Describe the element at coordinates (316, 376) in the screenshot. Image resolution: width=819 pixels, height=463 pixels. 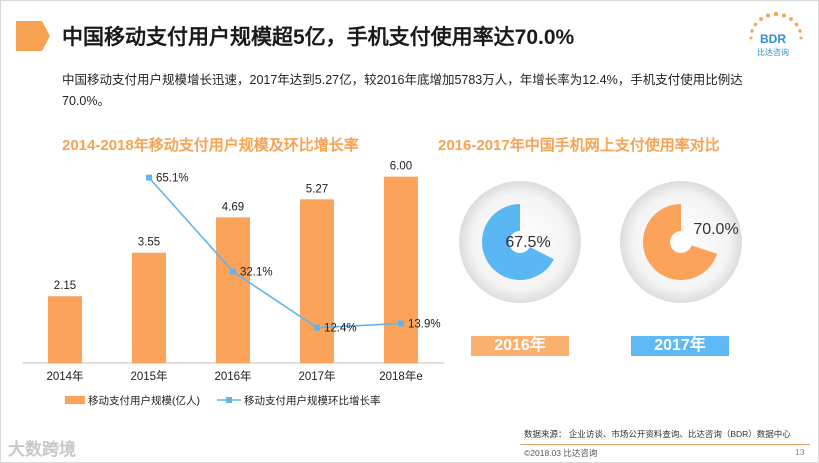
I see `x-tick-label: 2017年` at that location.